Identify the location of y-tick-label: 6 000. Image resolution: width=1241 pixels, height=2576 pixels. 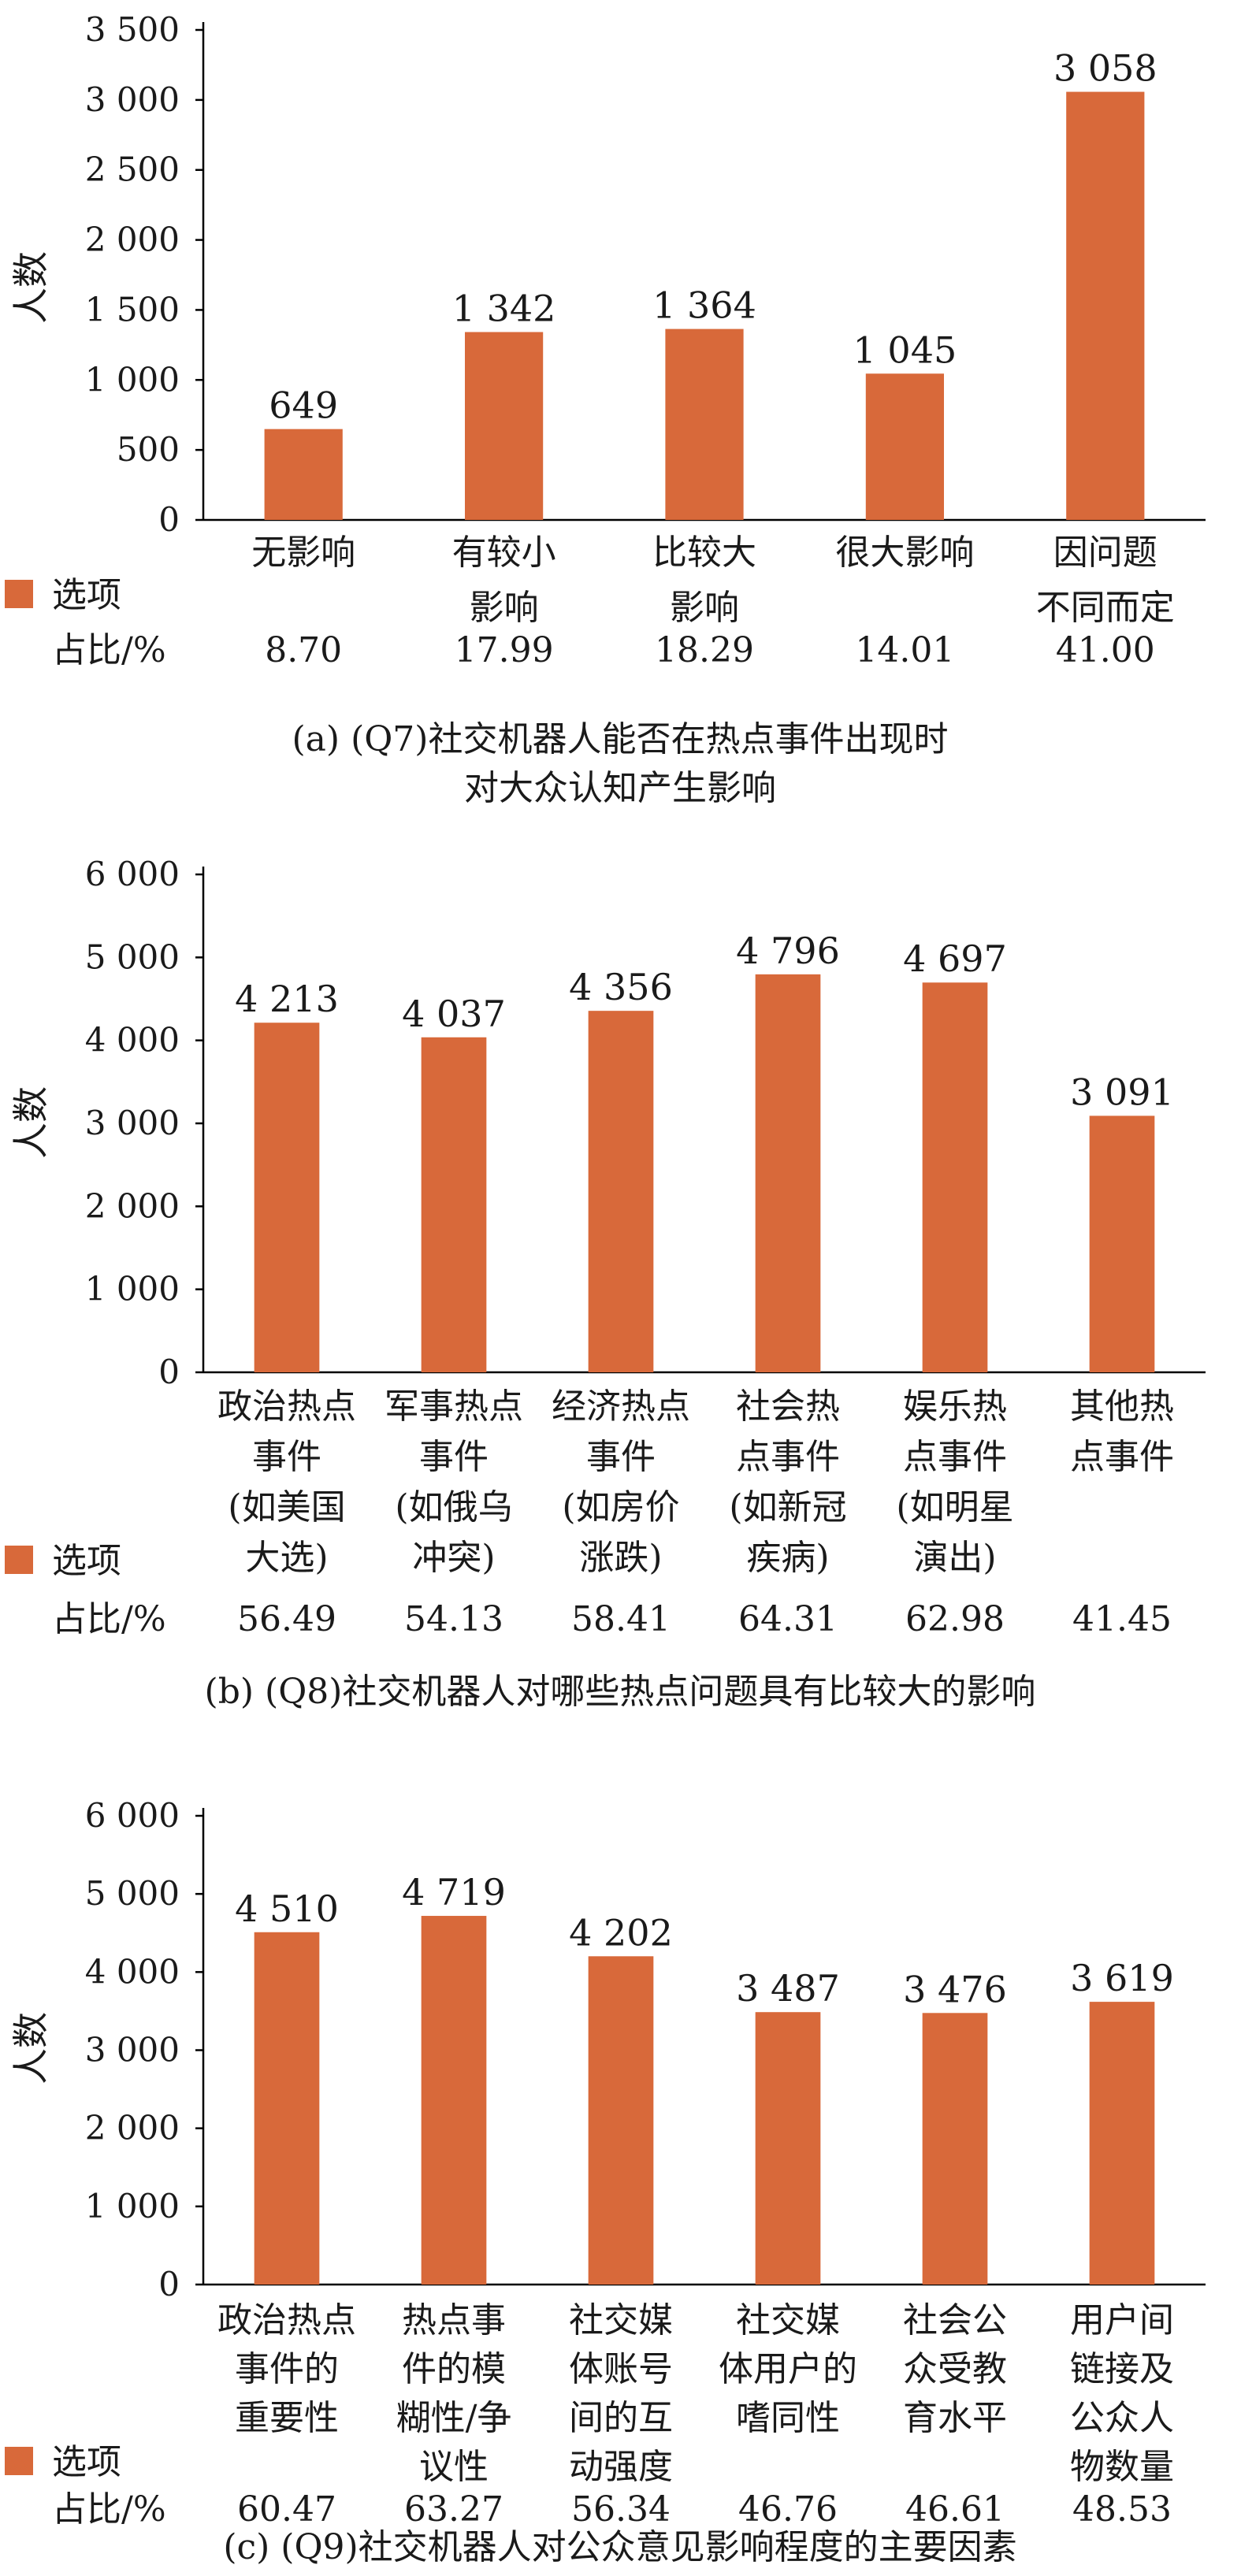
(132, 1815).